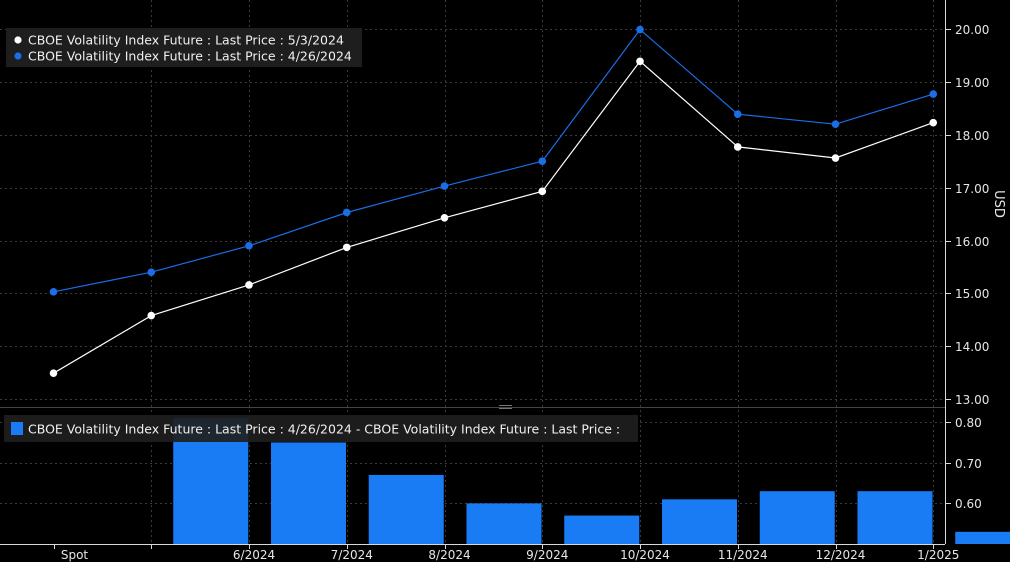  Describe the element at coordinates (972, 83) in the screenshot. I see `y-tick-label: 19.00` at that location.